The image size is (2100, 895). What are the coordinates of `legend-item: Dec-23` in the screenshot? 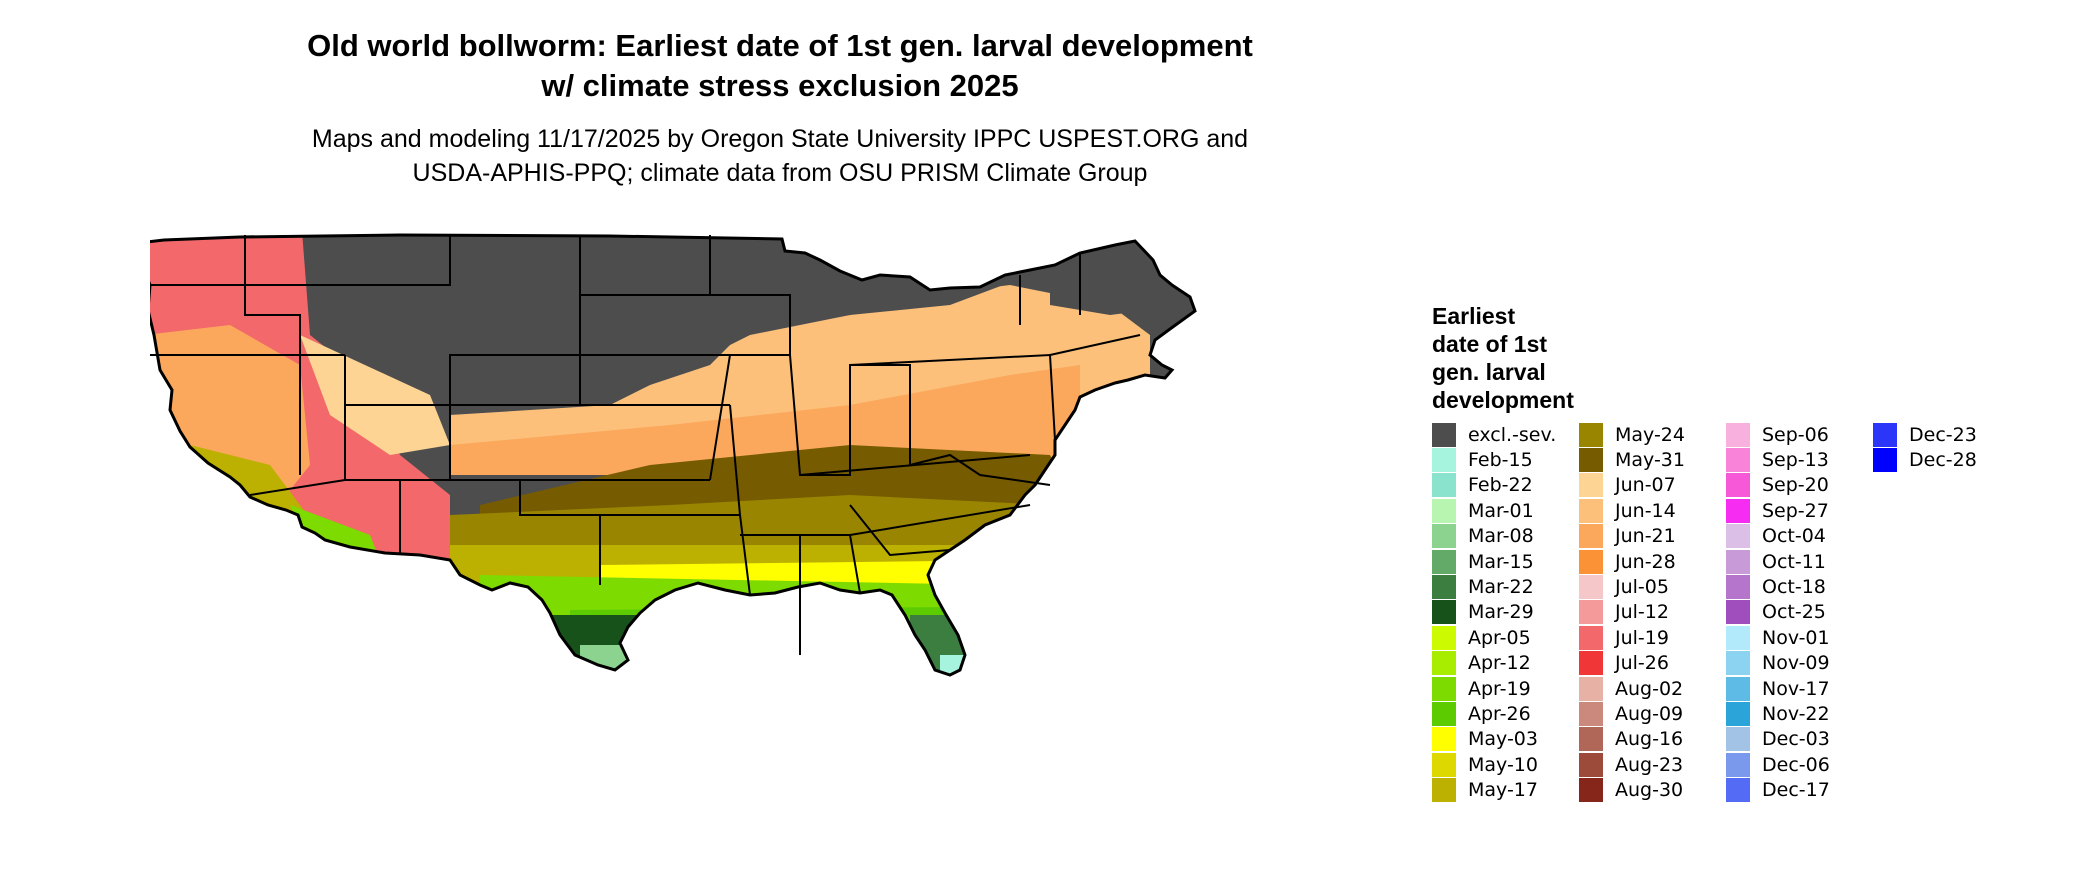 It's located at (1925, 434).